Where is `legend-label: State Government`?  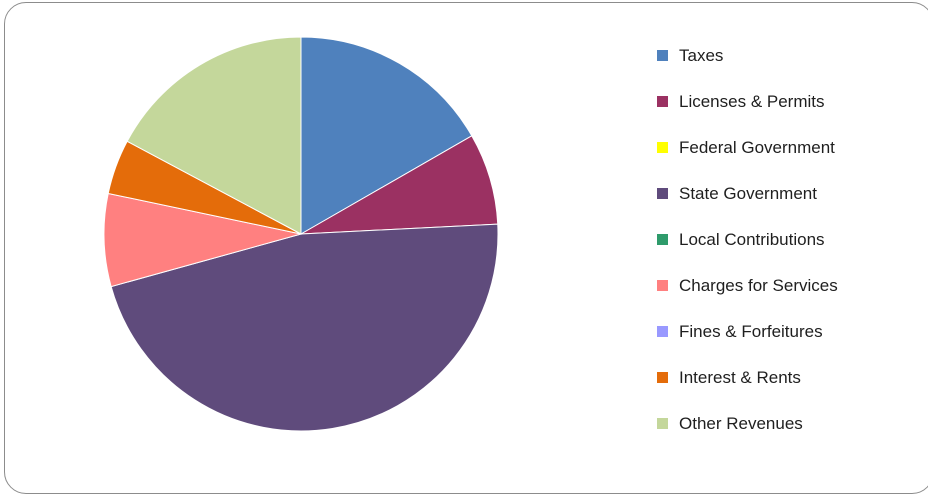
legend-label: State Government is located at coordinates (748, 193).